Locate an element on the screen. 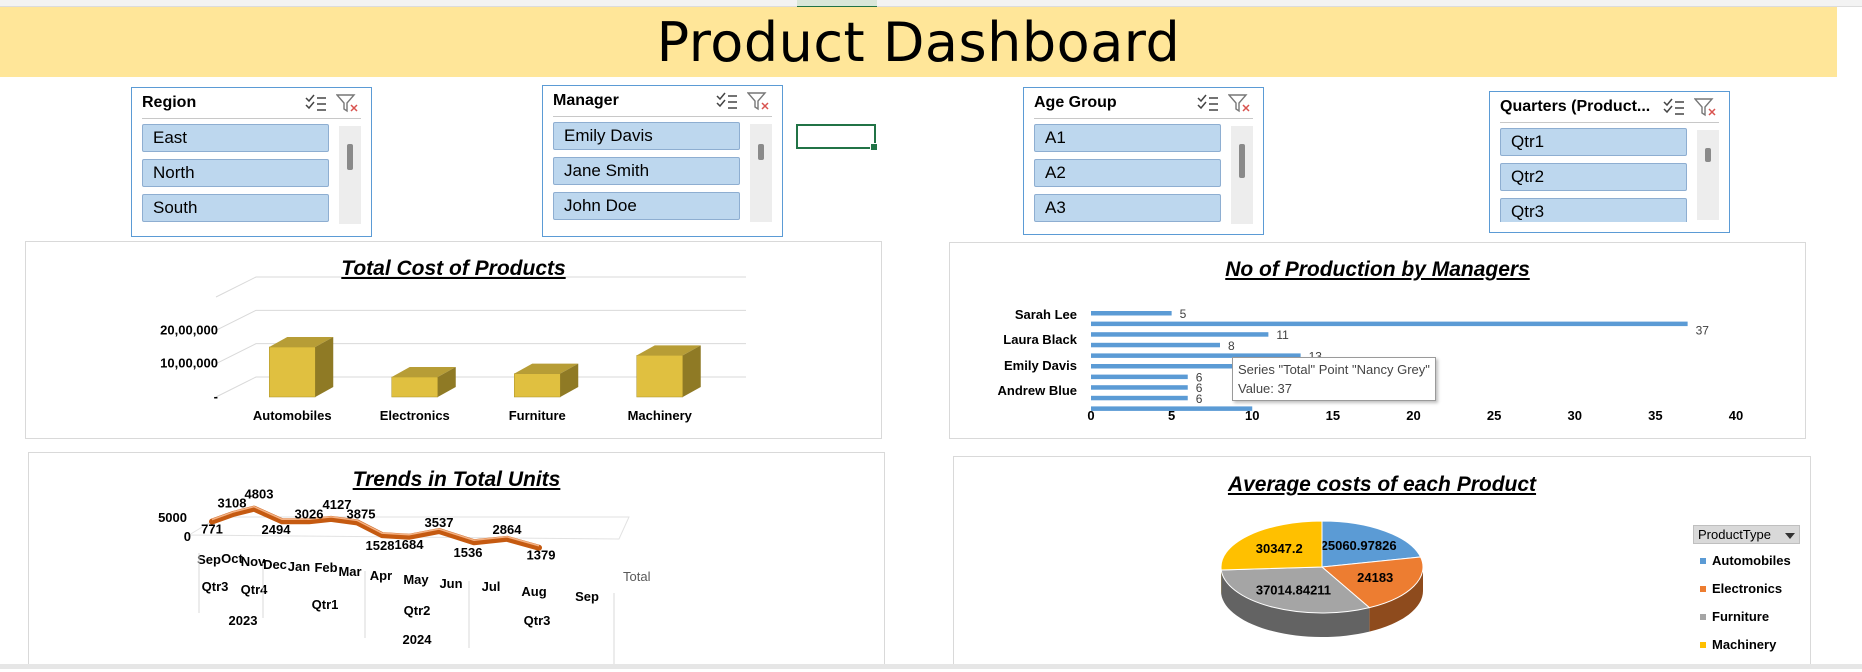 This screenshot has width=1862, height=672. slicer-age-group: Age Group A1 A2 A3 is located at coordinates (1143, 161).